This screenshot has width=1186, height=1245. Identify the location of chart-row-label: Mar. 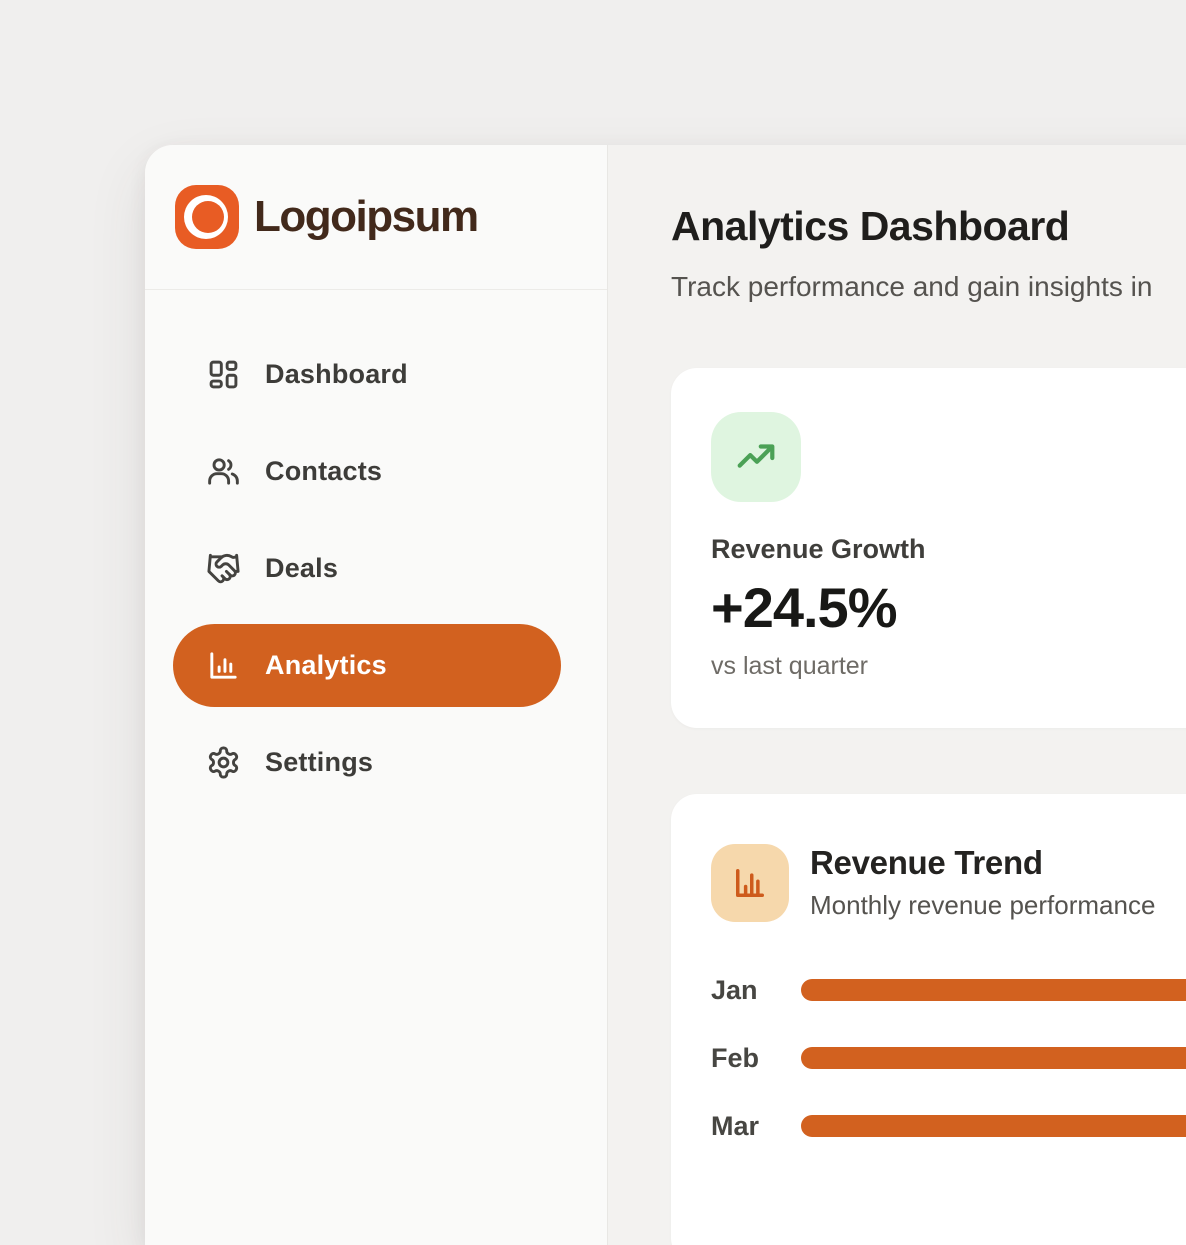
(735, 1125).